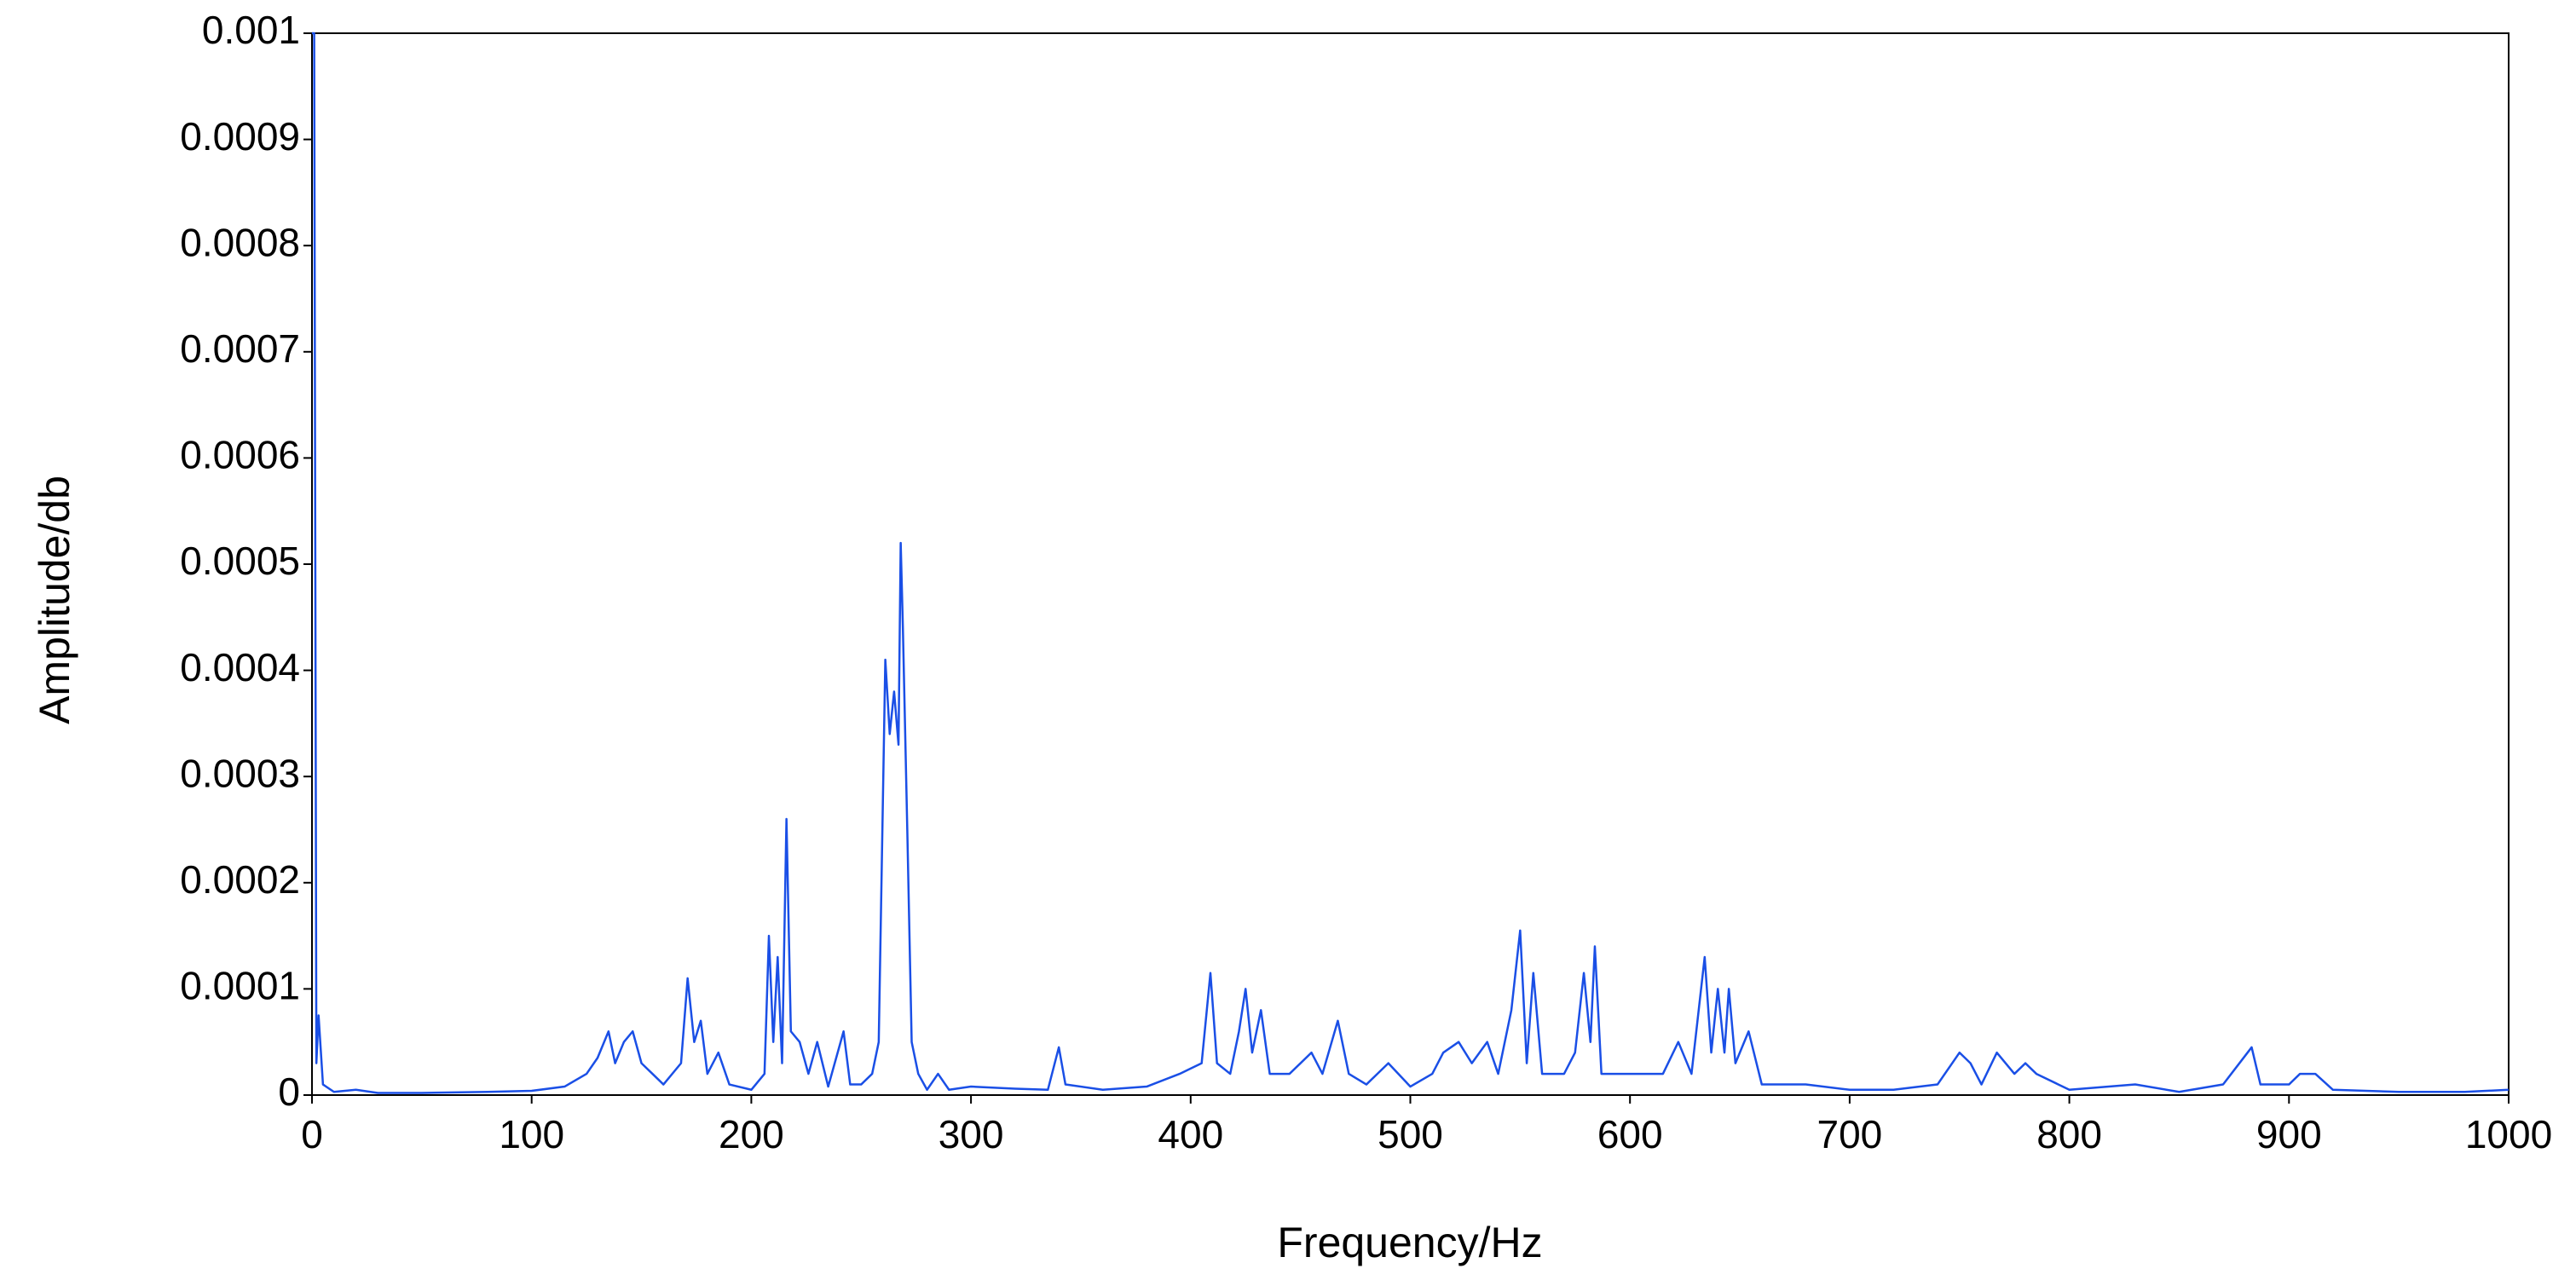 This screenshot has width=2576, height=1280. Describe the element at coordinates (312, 1134) in the screenshot. I see `x-tick-label: 0` at that location.